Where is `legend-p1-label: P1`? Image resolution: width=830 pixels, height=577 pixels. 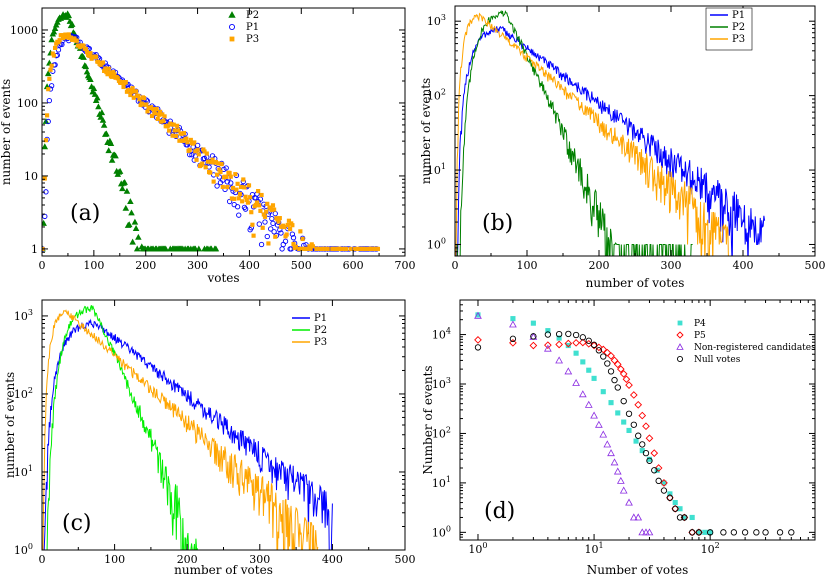 legend-p1-label: P1 is located at coordinates (320, 318).